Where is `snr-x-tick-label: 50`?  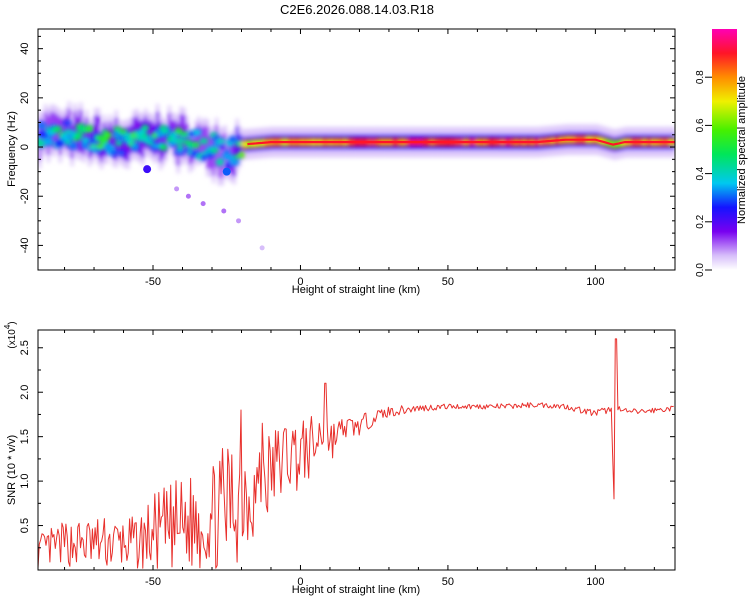
snr-x-tick-label: 50 is located at coordinates (448, 582).